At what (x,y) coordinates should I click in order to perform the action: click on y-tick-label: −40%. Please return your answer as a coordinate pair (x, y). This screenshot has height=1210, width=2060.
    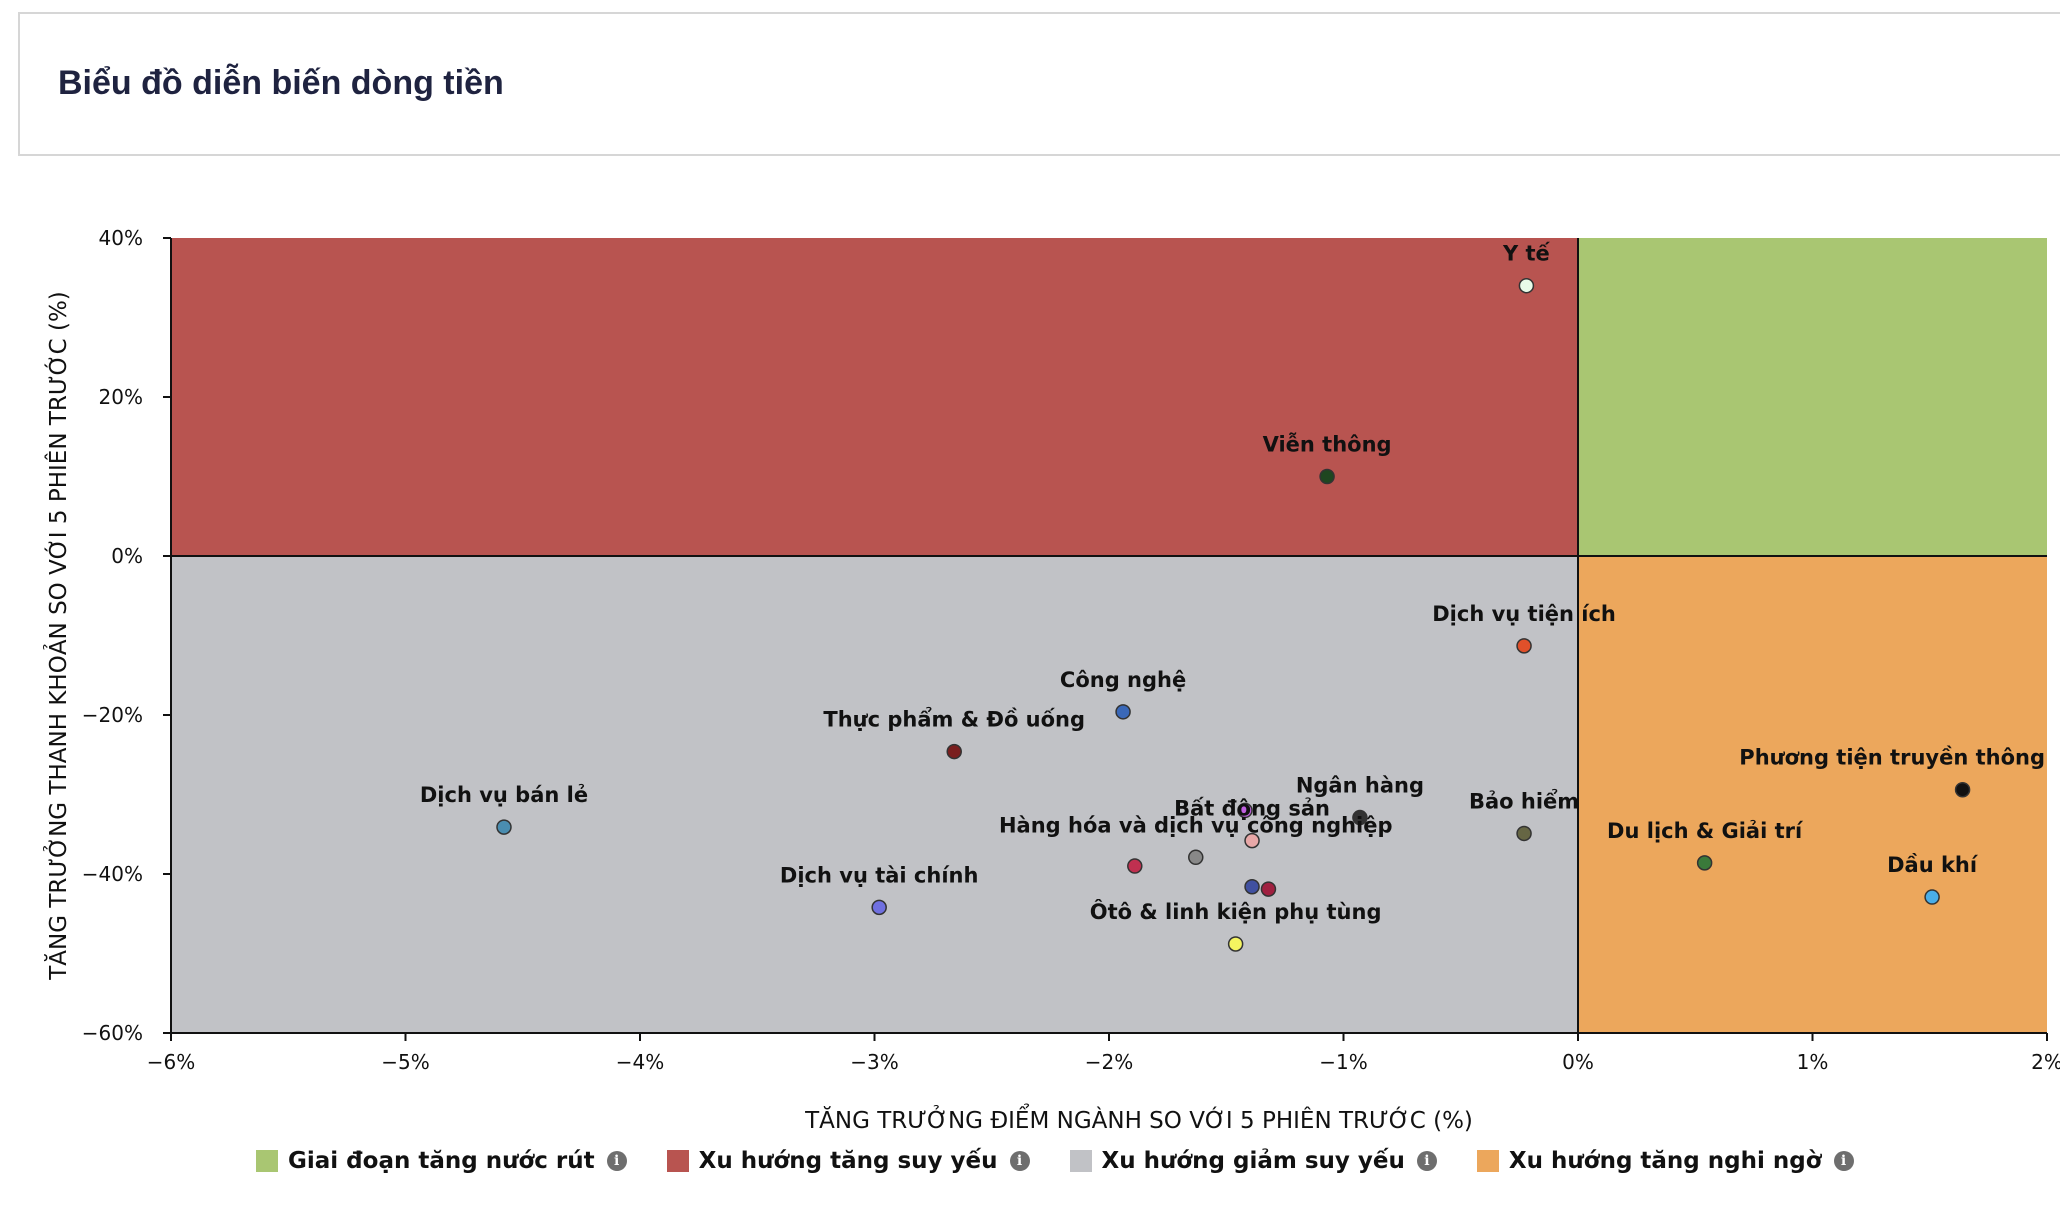
    Looking at the image, I should click on (112, 874).